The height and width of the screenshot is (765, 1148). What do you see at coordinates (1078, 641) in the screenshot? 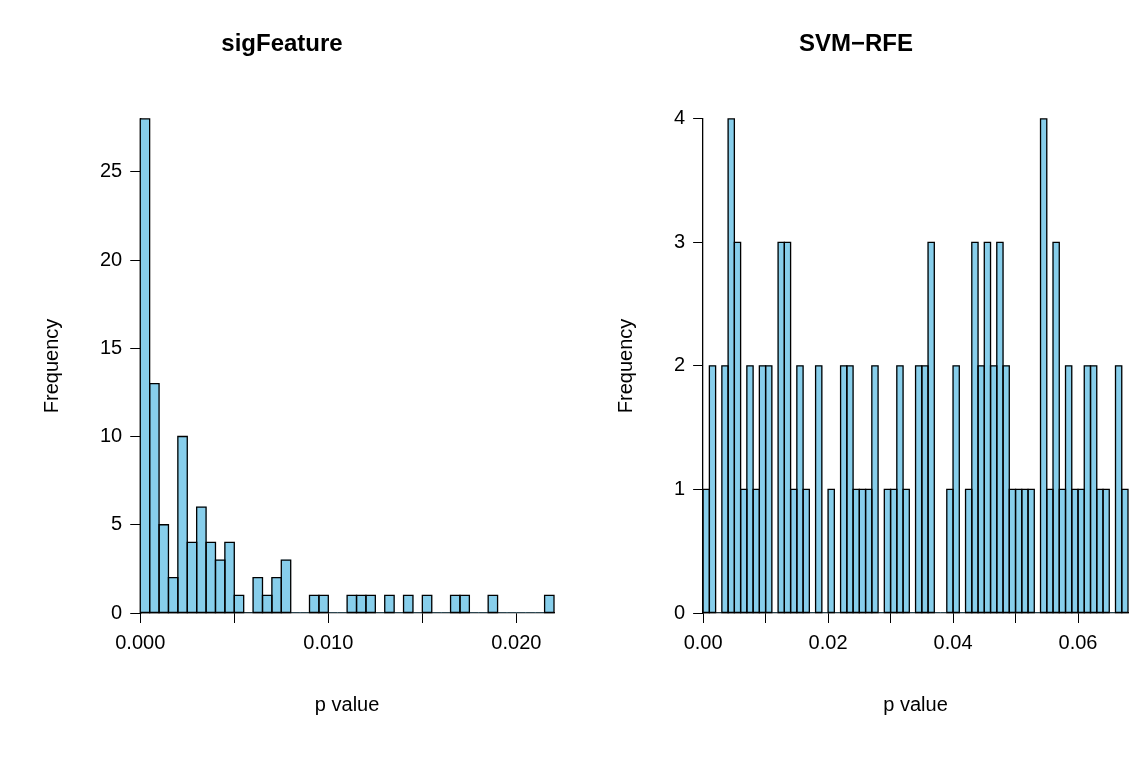
I see `x-tick-label: 0.06` at bounding box center [1078, 641].